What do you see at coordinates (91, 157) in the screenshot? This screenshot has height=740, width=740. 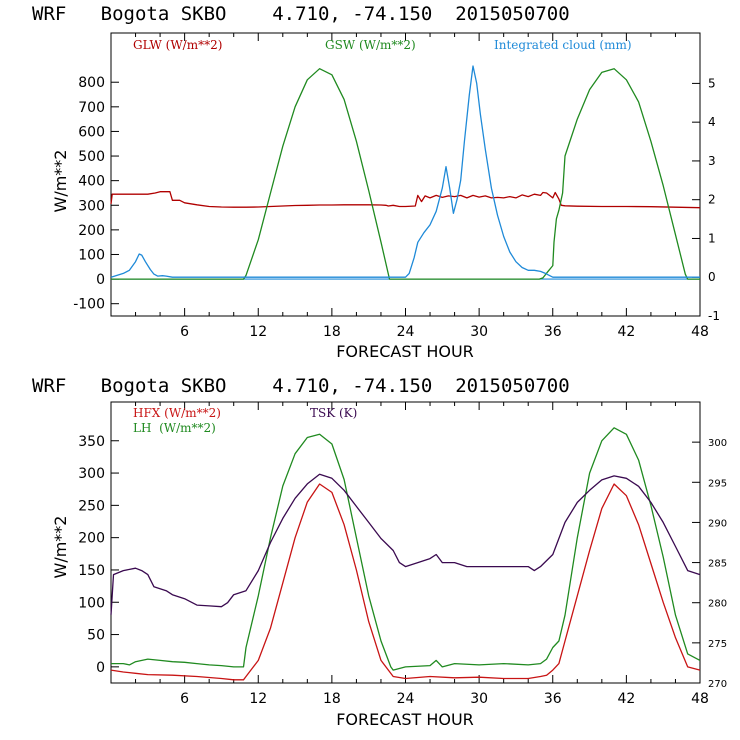 I see `y-tick-label: 500` at bounding box center [91, 157].